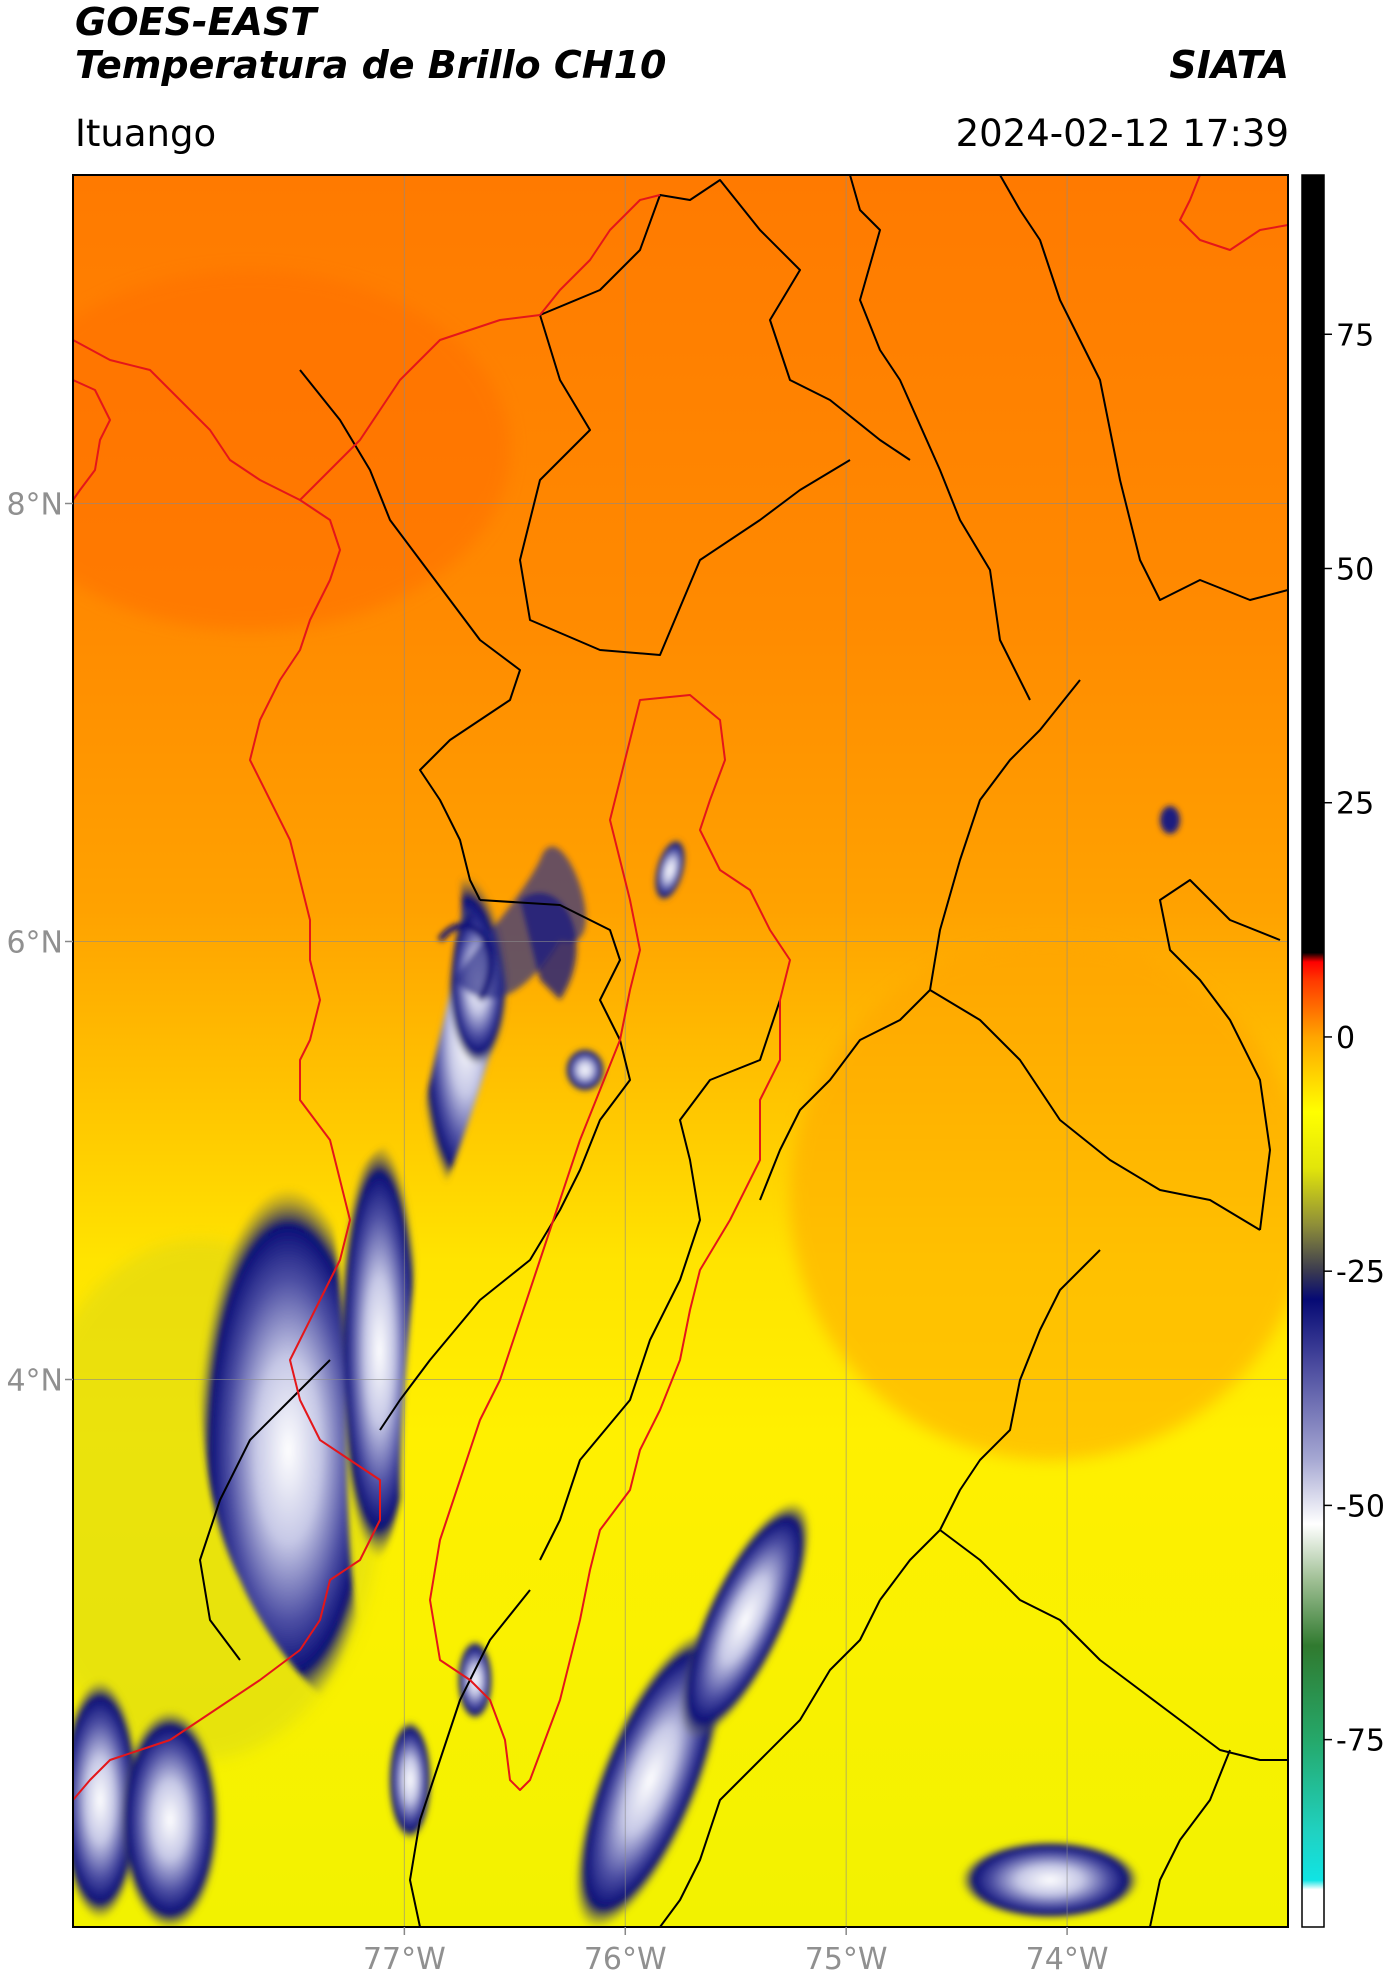  I want to click on product-title: Temperatura de Brillo CH10, so click(371, 65).